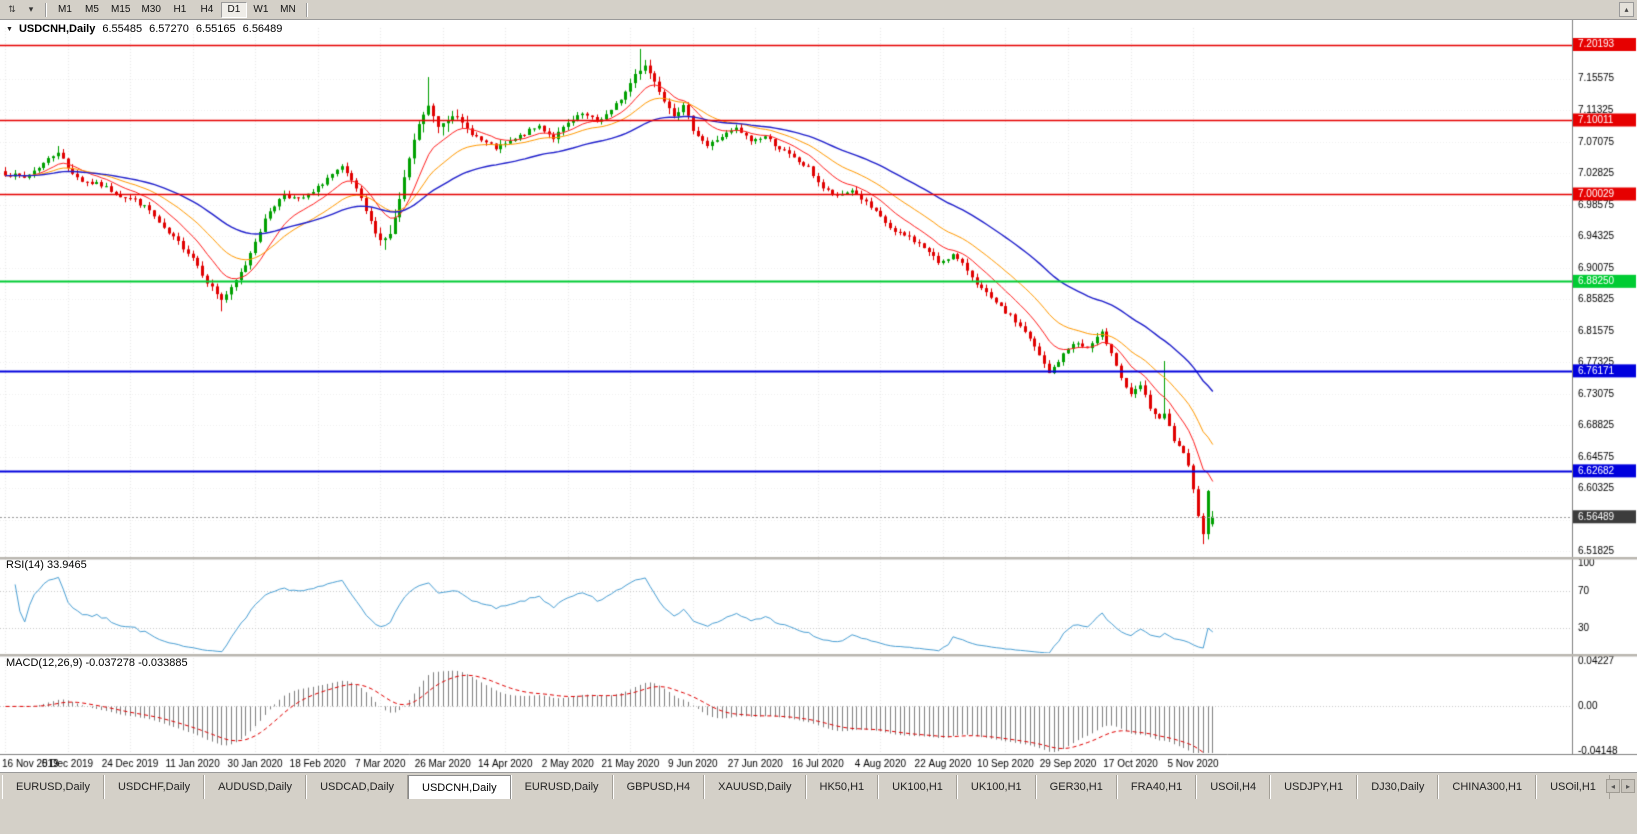  What do you see at coordinates (996, 787) in the screenshot?
I see `chart-tab-uk100-h1-2: UK100,H1` at bounding box center [996, 787].